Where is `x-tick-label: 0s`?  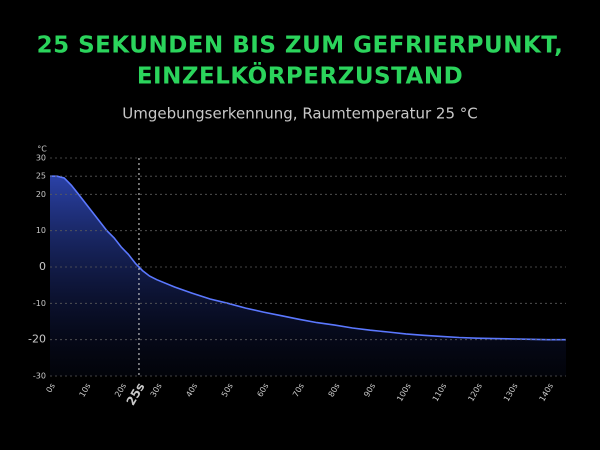 x-tick-label: 0s is located at coordinates (50, 388).